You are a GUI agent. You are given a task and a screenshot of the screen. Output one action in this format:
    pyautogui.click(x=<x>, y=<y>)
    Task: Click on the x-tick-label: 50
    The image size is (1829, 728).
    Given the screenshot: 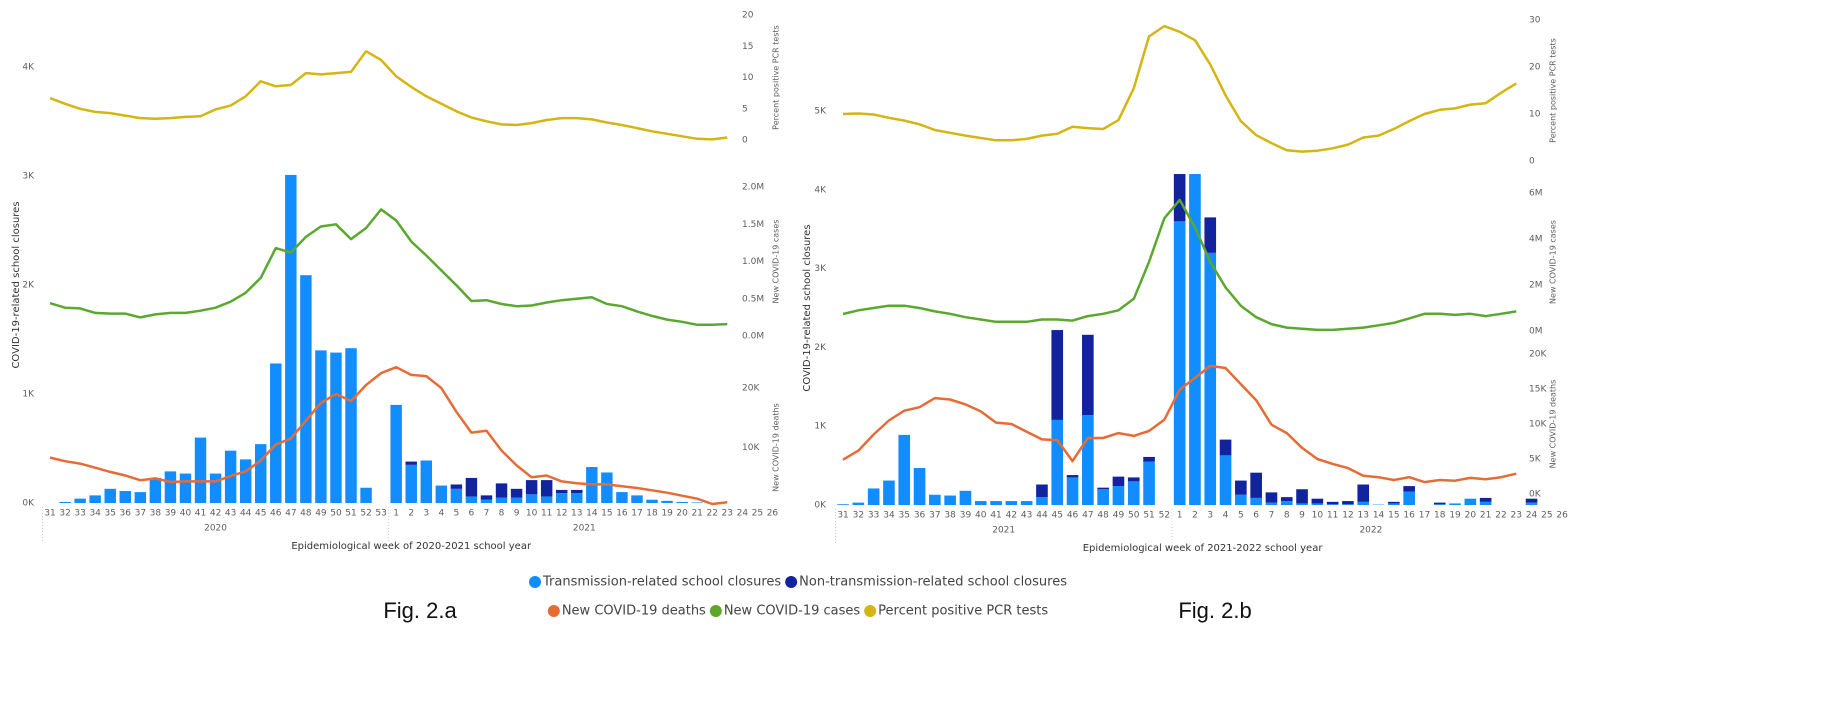 What is the action you would take?
    pyautogui.click(x=336, y=514)
    